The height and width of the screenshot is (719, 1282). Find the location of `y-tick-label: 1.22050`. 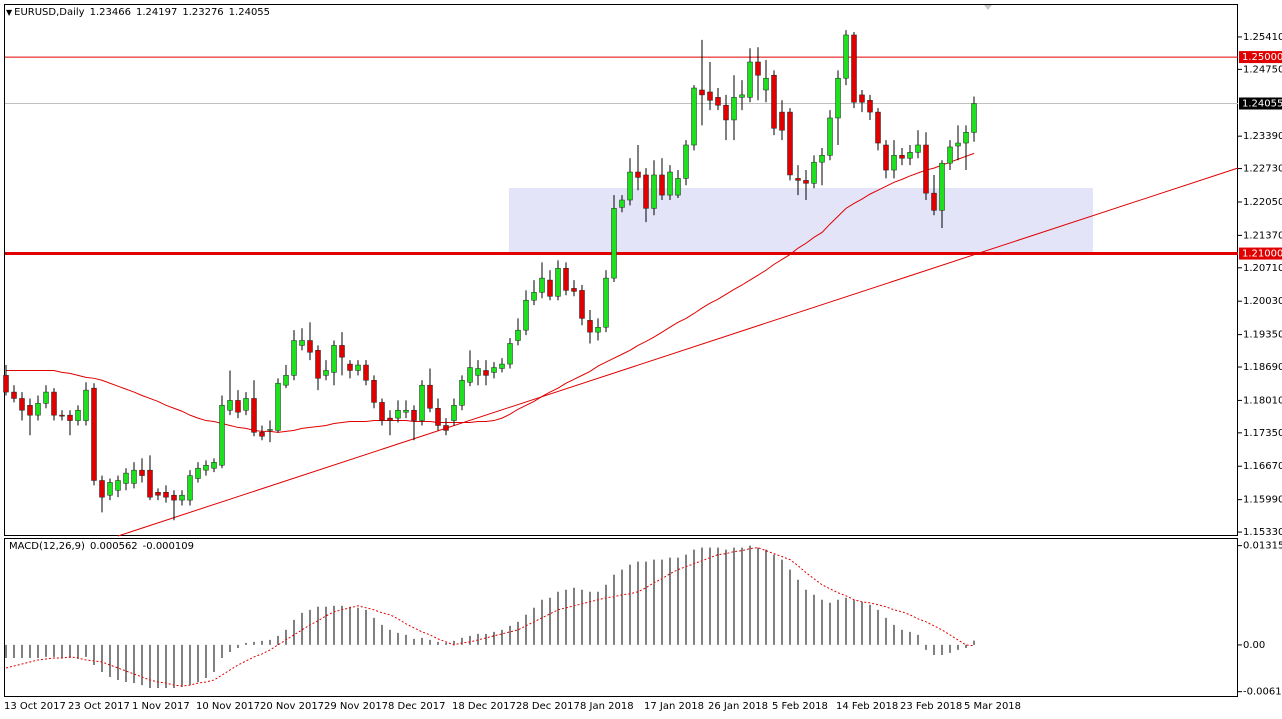

y-tick-label: 1.22050 is located at coordinates (1262, 202).